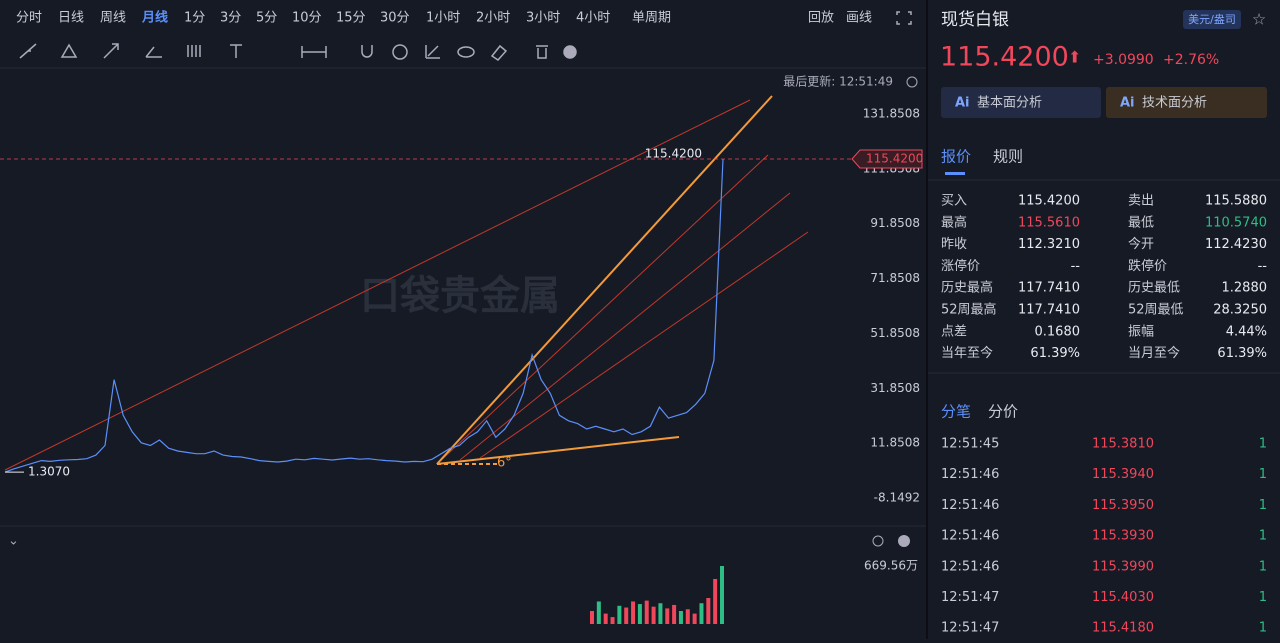 The height and width of the screenshot is (643, 1280). I want to click on period: 分时, so click(29, 18).